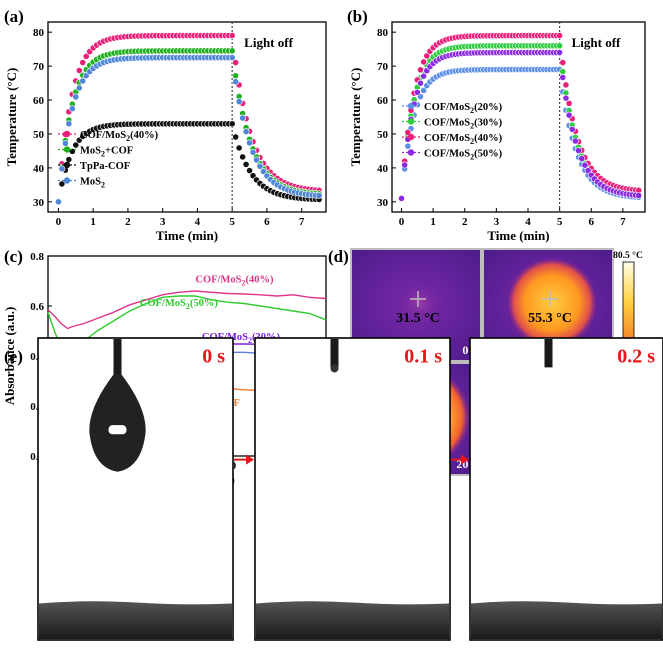  Describe the element at coordinates (552, 303) in the screenshot. I see `heat-spot` at that location.